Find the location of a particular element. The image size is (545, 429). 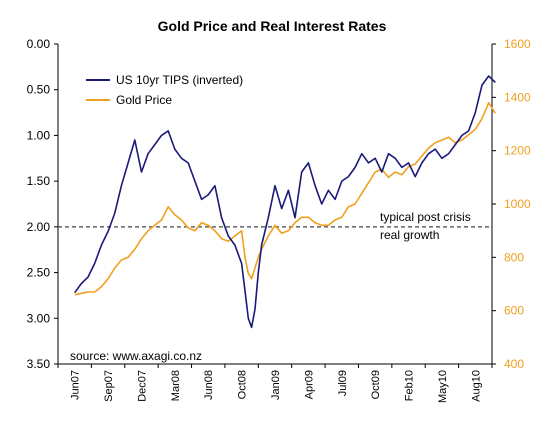

reference-line: typical post crisis real growth is located at coordinates (275, 226).